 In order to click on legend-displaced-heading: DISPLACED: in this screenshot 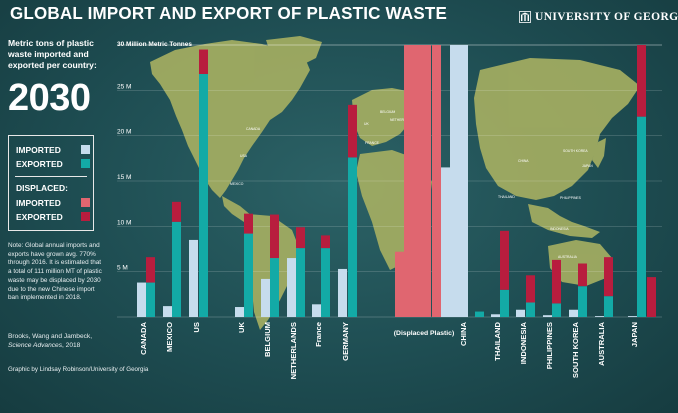, I will do `click(55, 188)`.